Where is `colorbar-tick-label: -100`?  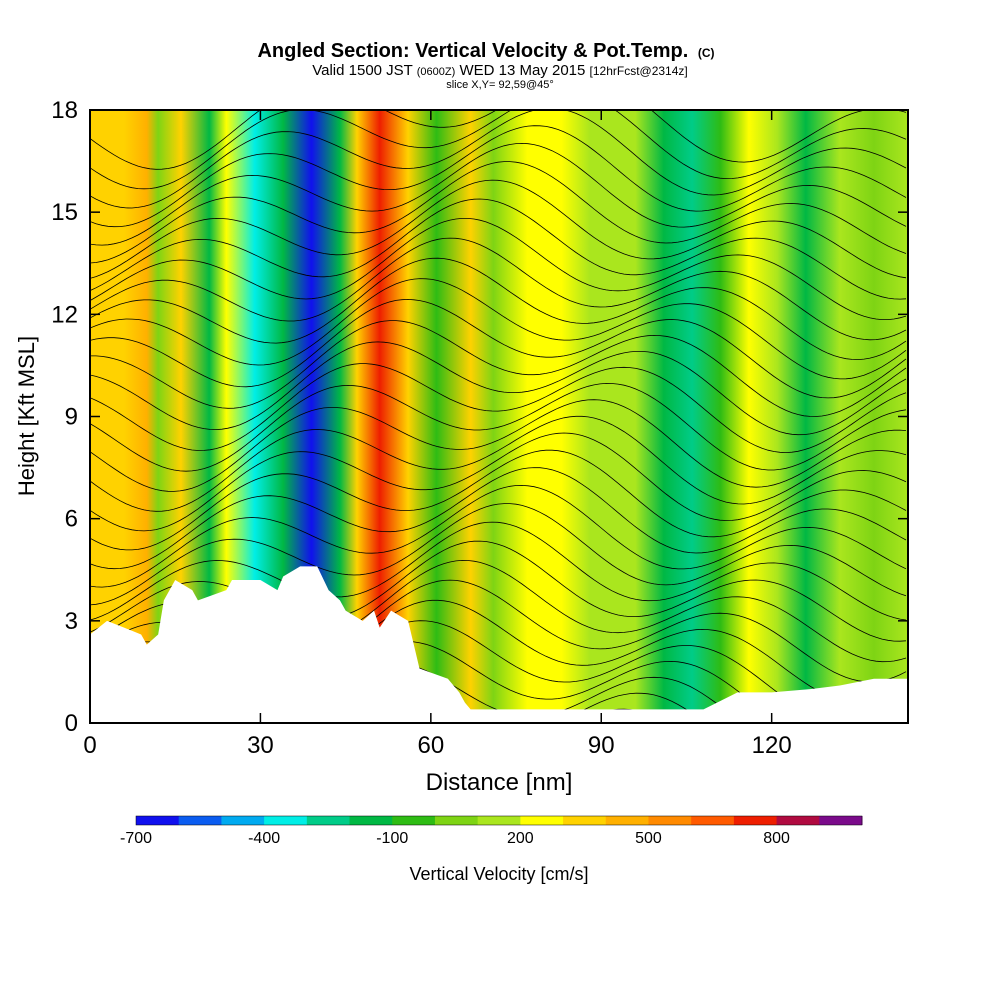
colorbar-tick-label: -100 is located at coordinates (392, 838).